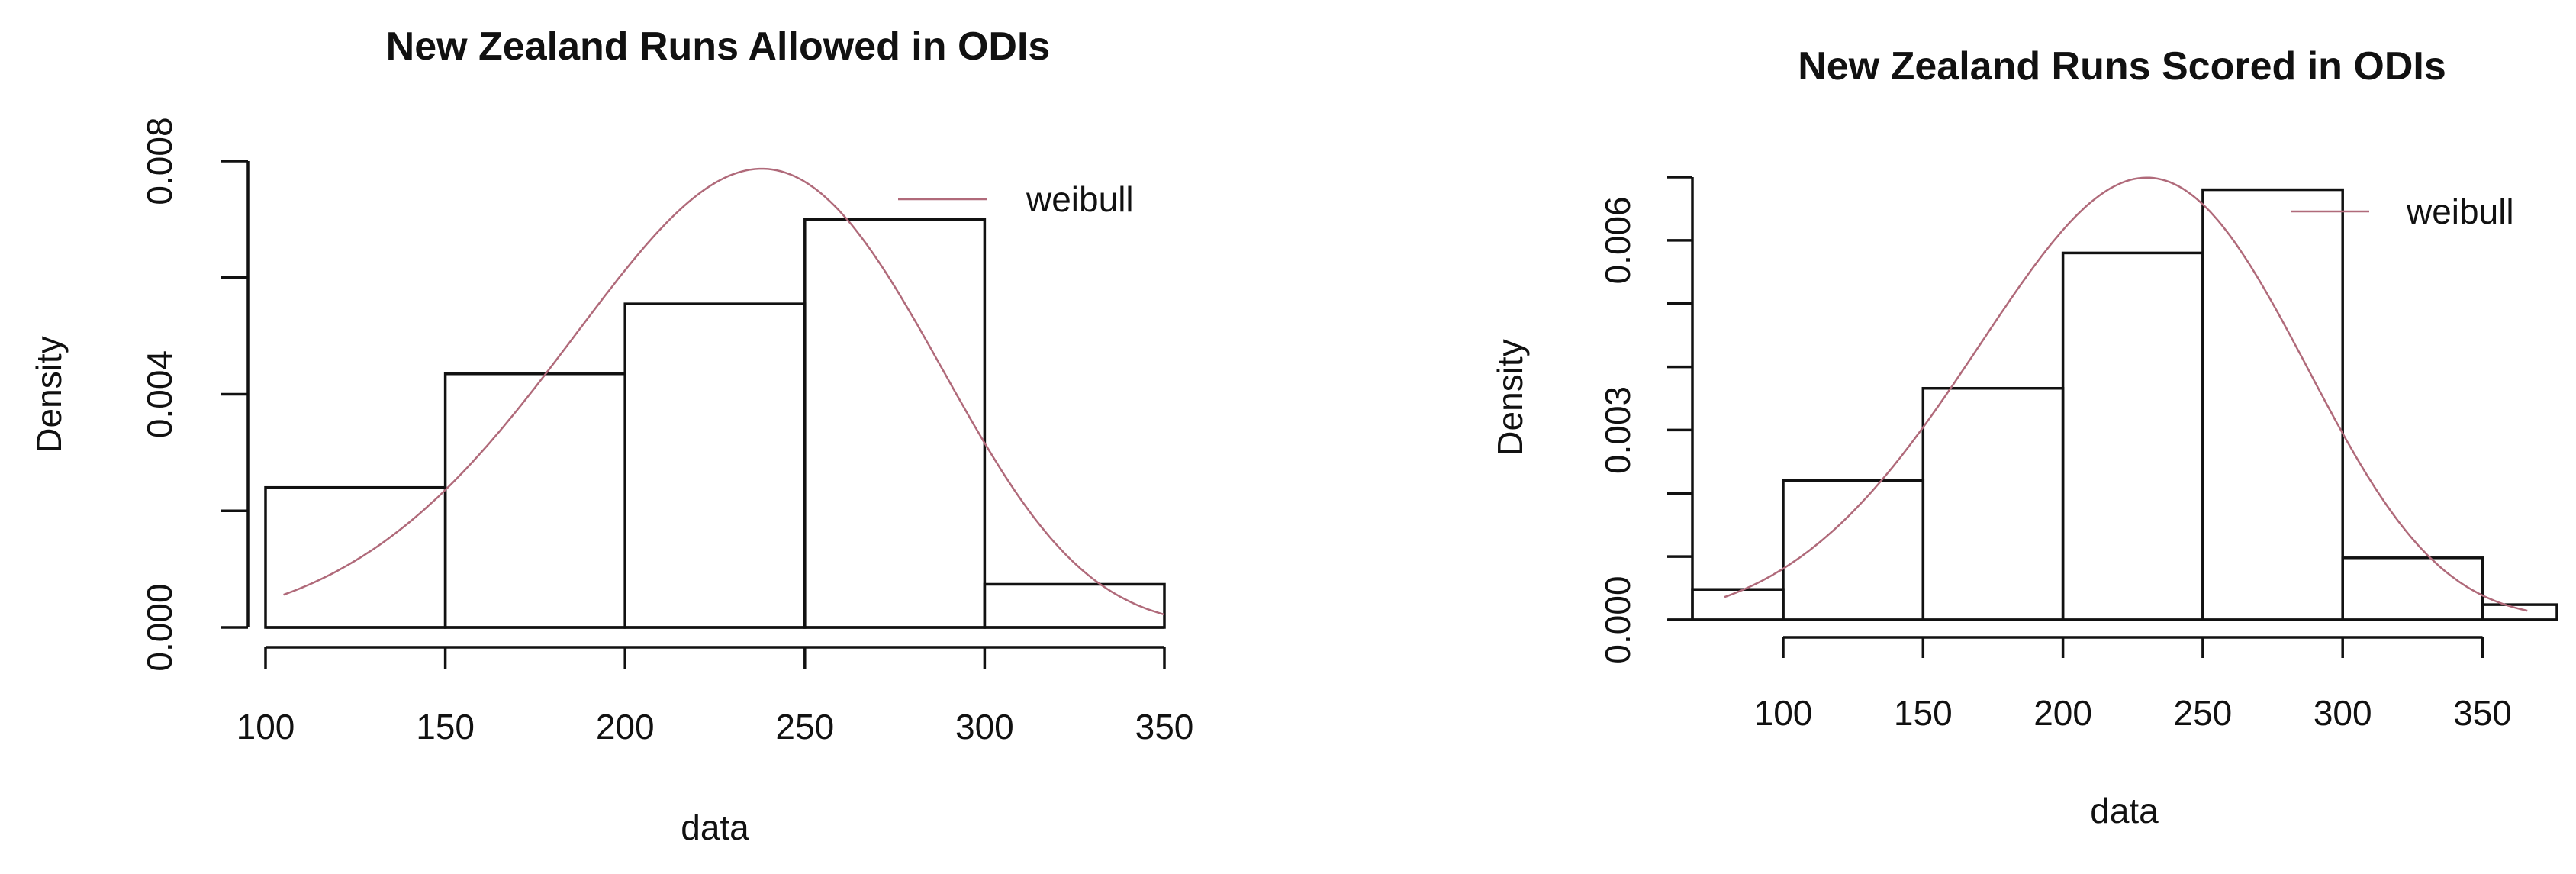  What do you see at coordinates (718, 47) in the screenshot?
I see `chart-title: New Zealand Runs Allowed in ODIs` at bounding box center [718, 47].